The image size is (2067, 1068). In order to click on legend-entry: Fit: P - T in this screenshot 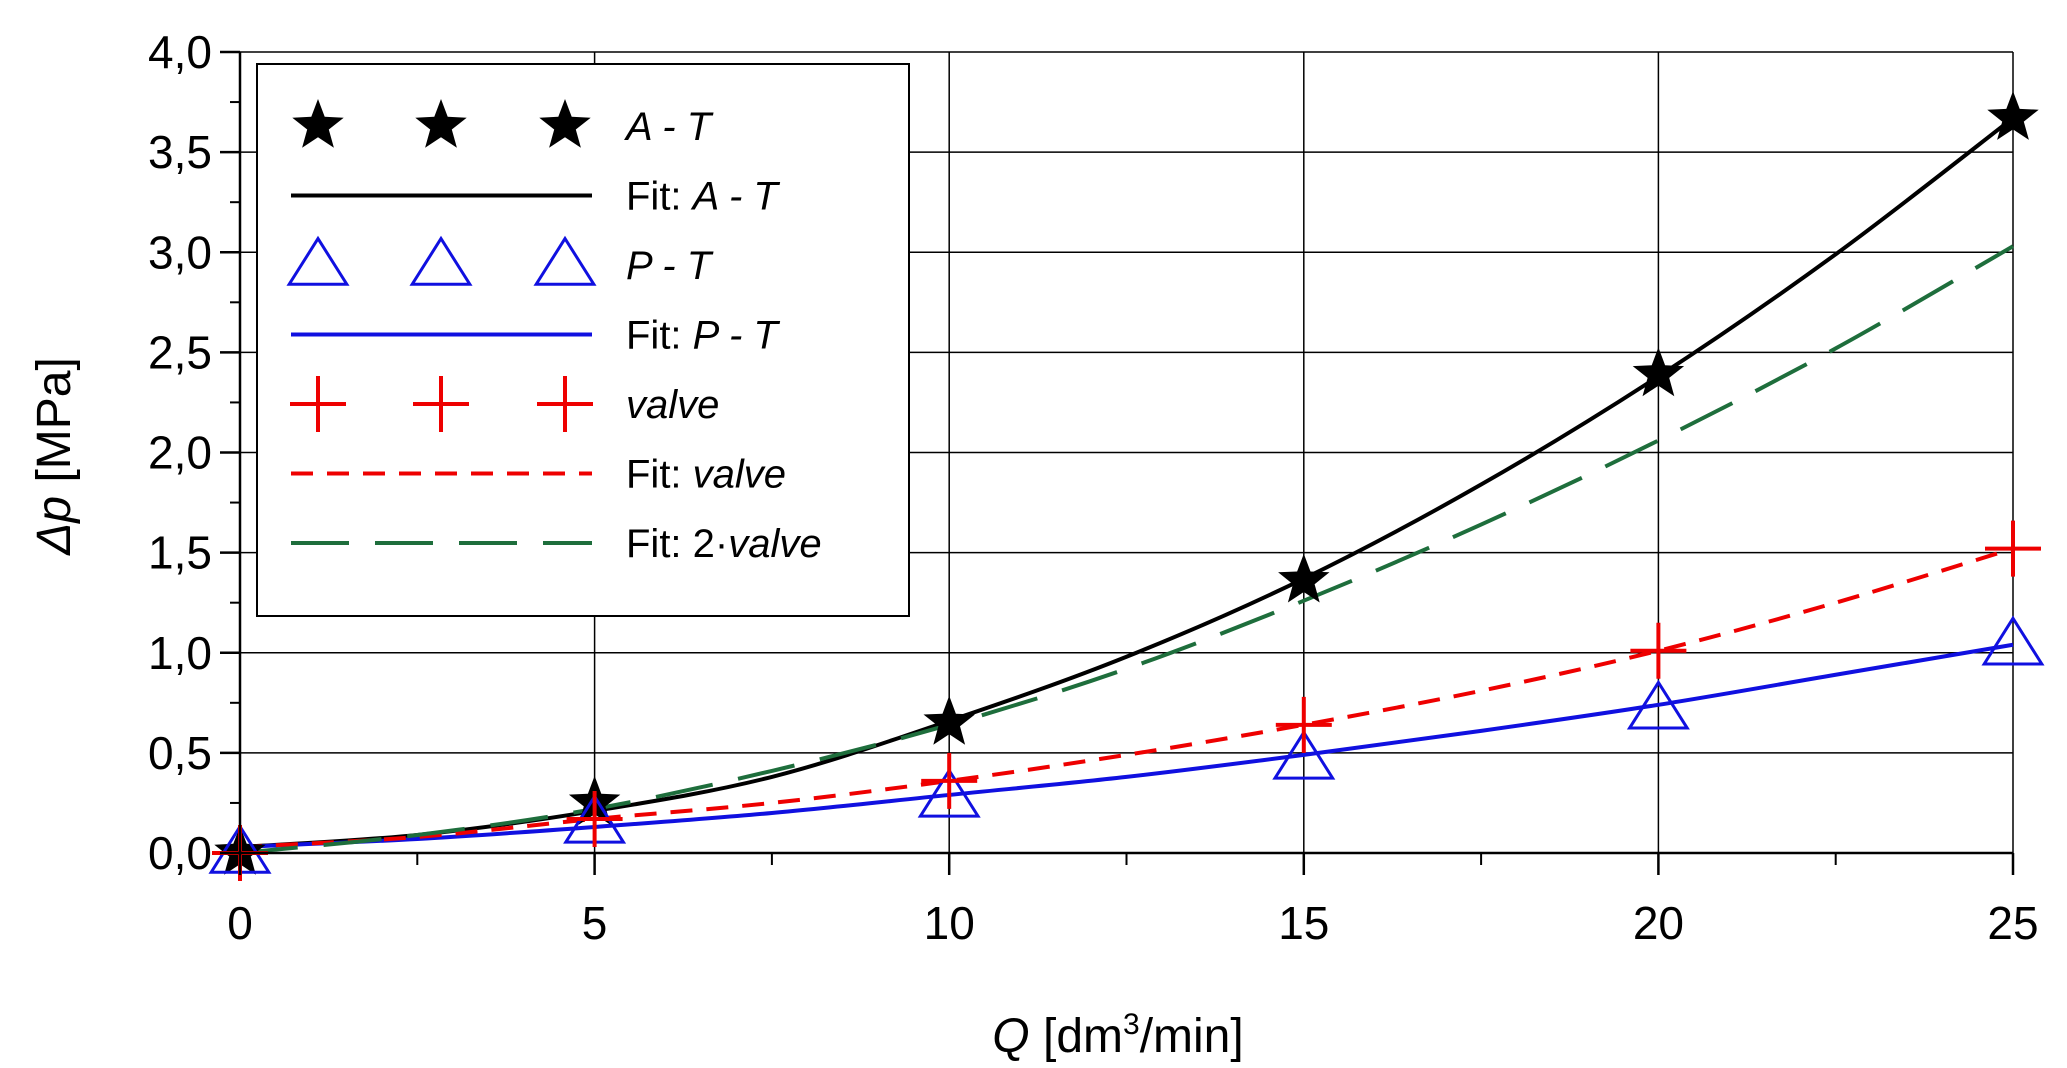, I will do `click(535, 336)`.